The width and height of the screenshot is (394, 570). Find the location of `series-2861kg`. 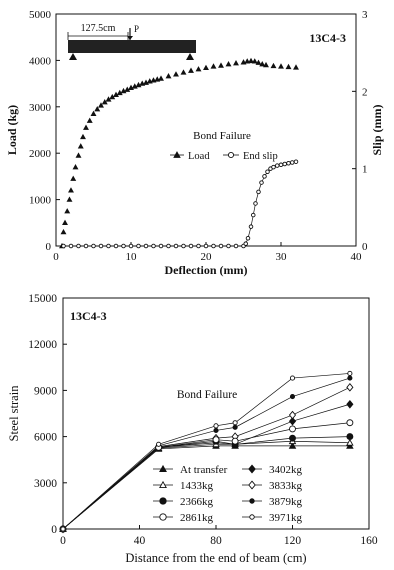

series-2861kg is located at coordinates (206, 476).